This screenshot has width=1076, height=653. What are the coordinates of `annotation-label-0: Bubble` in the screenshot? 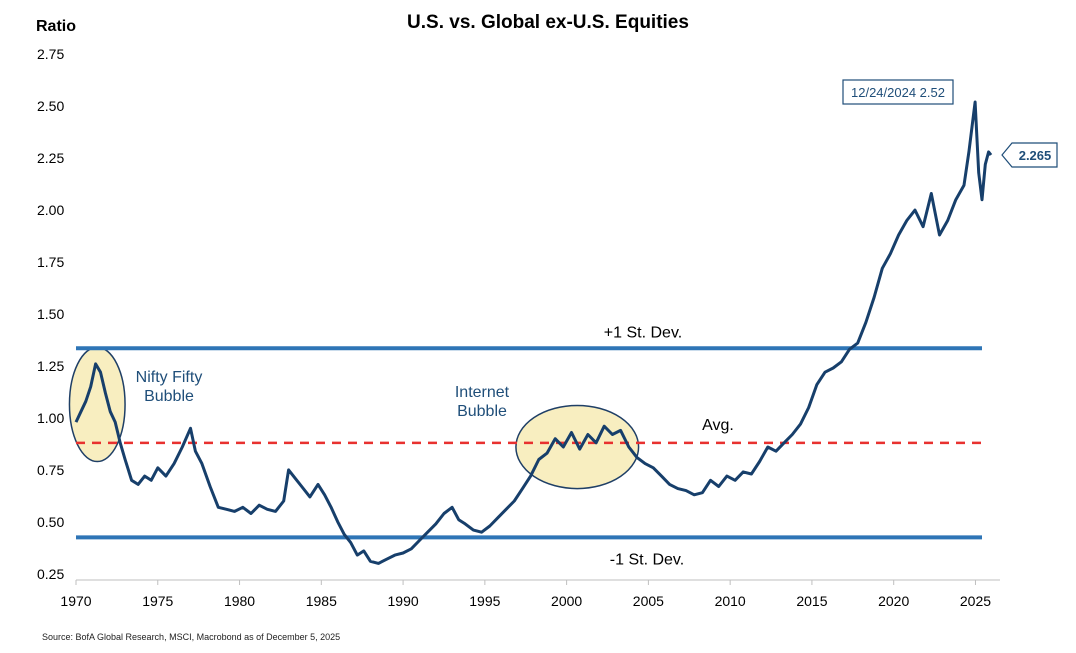 It's located at (169, 396).